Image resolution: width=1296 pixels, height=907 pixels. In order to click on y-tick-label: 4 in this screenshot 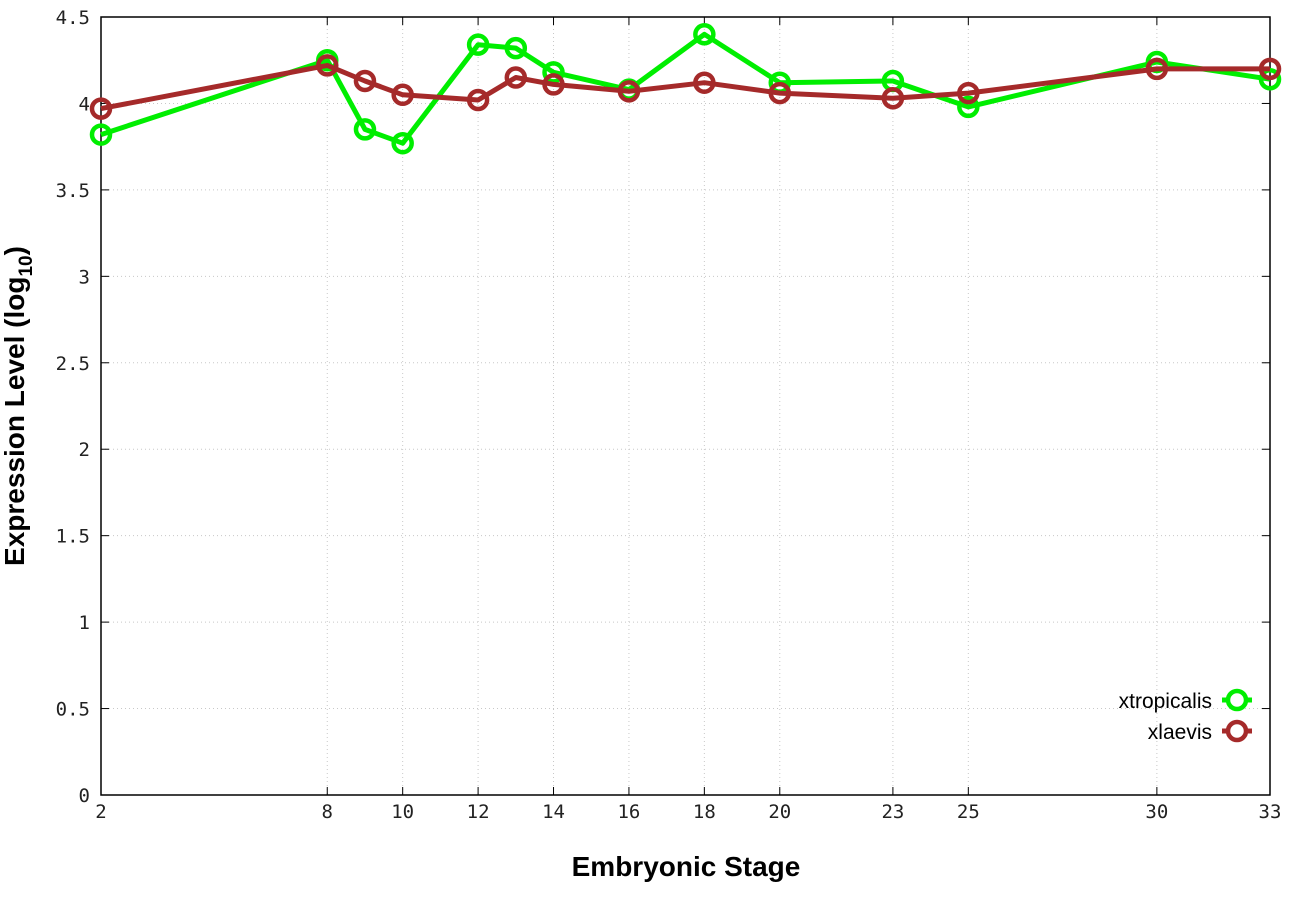, I will do `click(84, 104)`.